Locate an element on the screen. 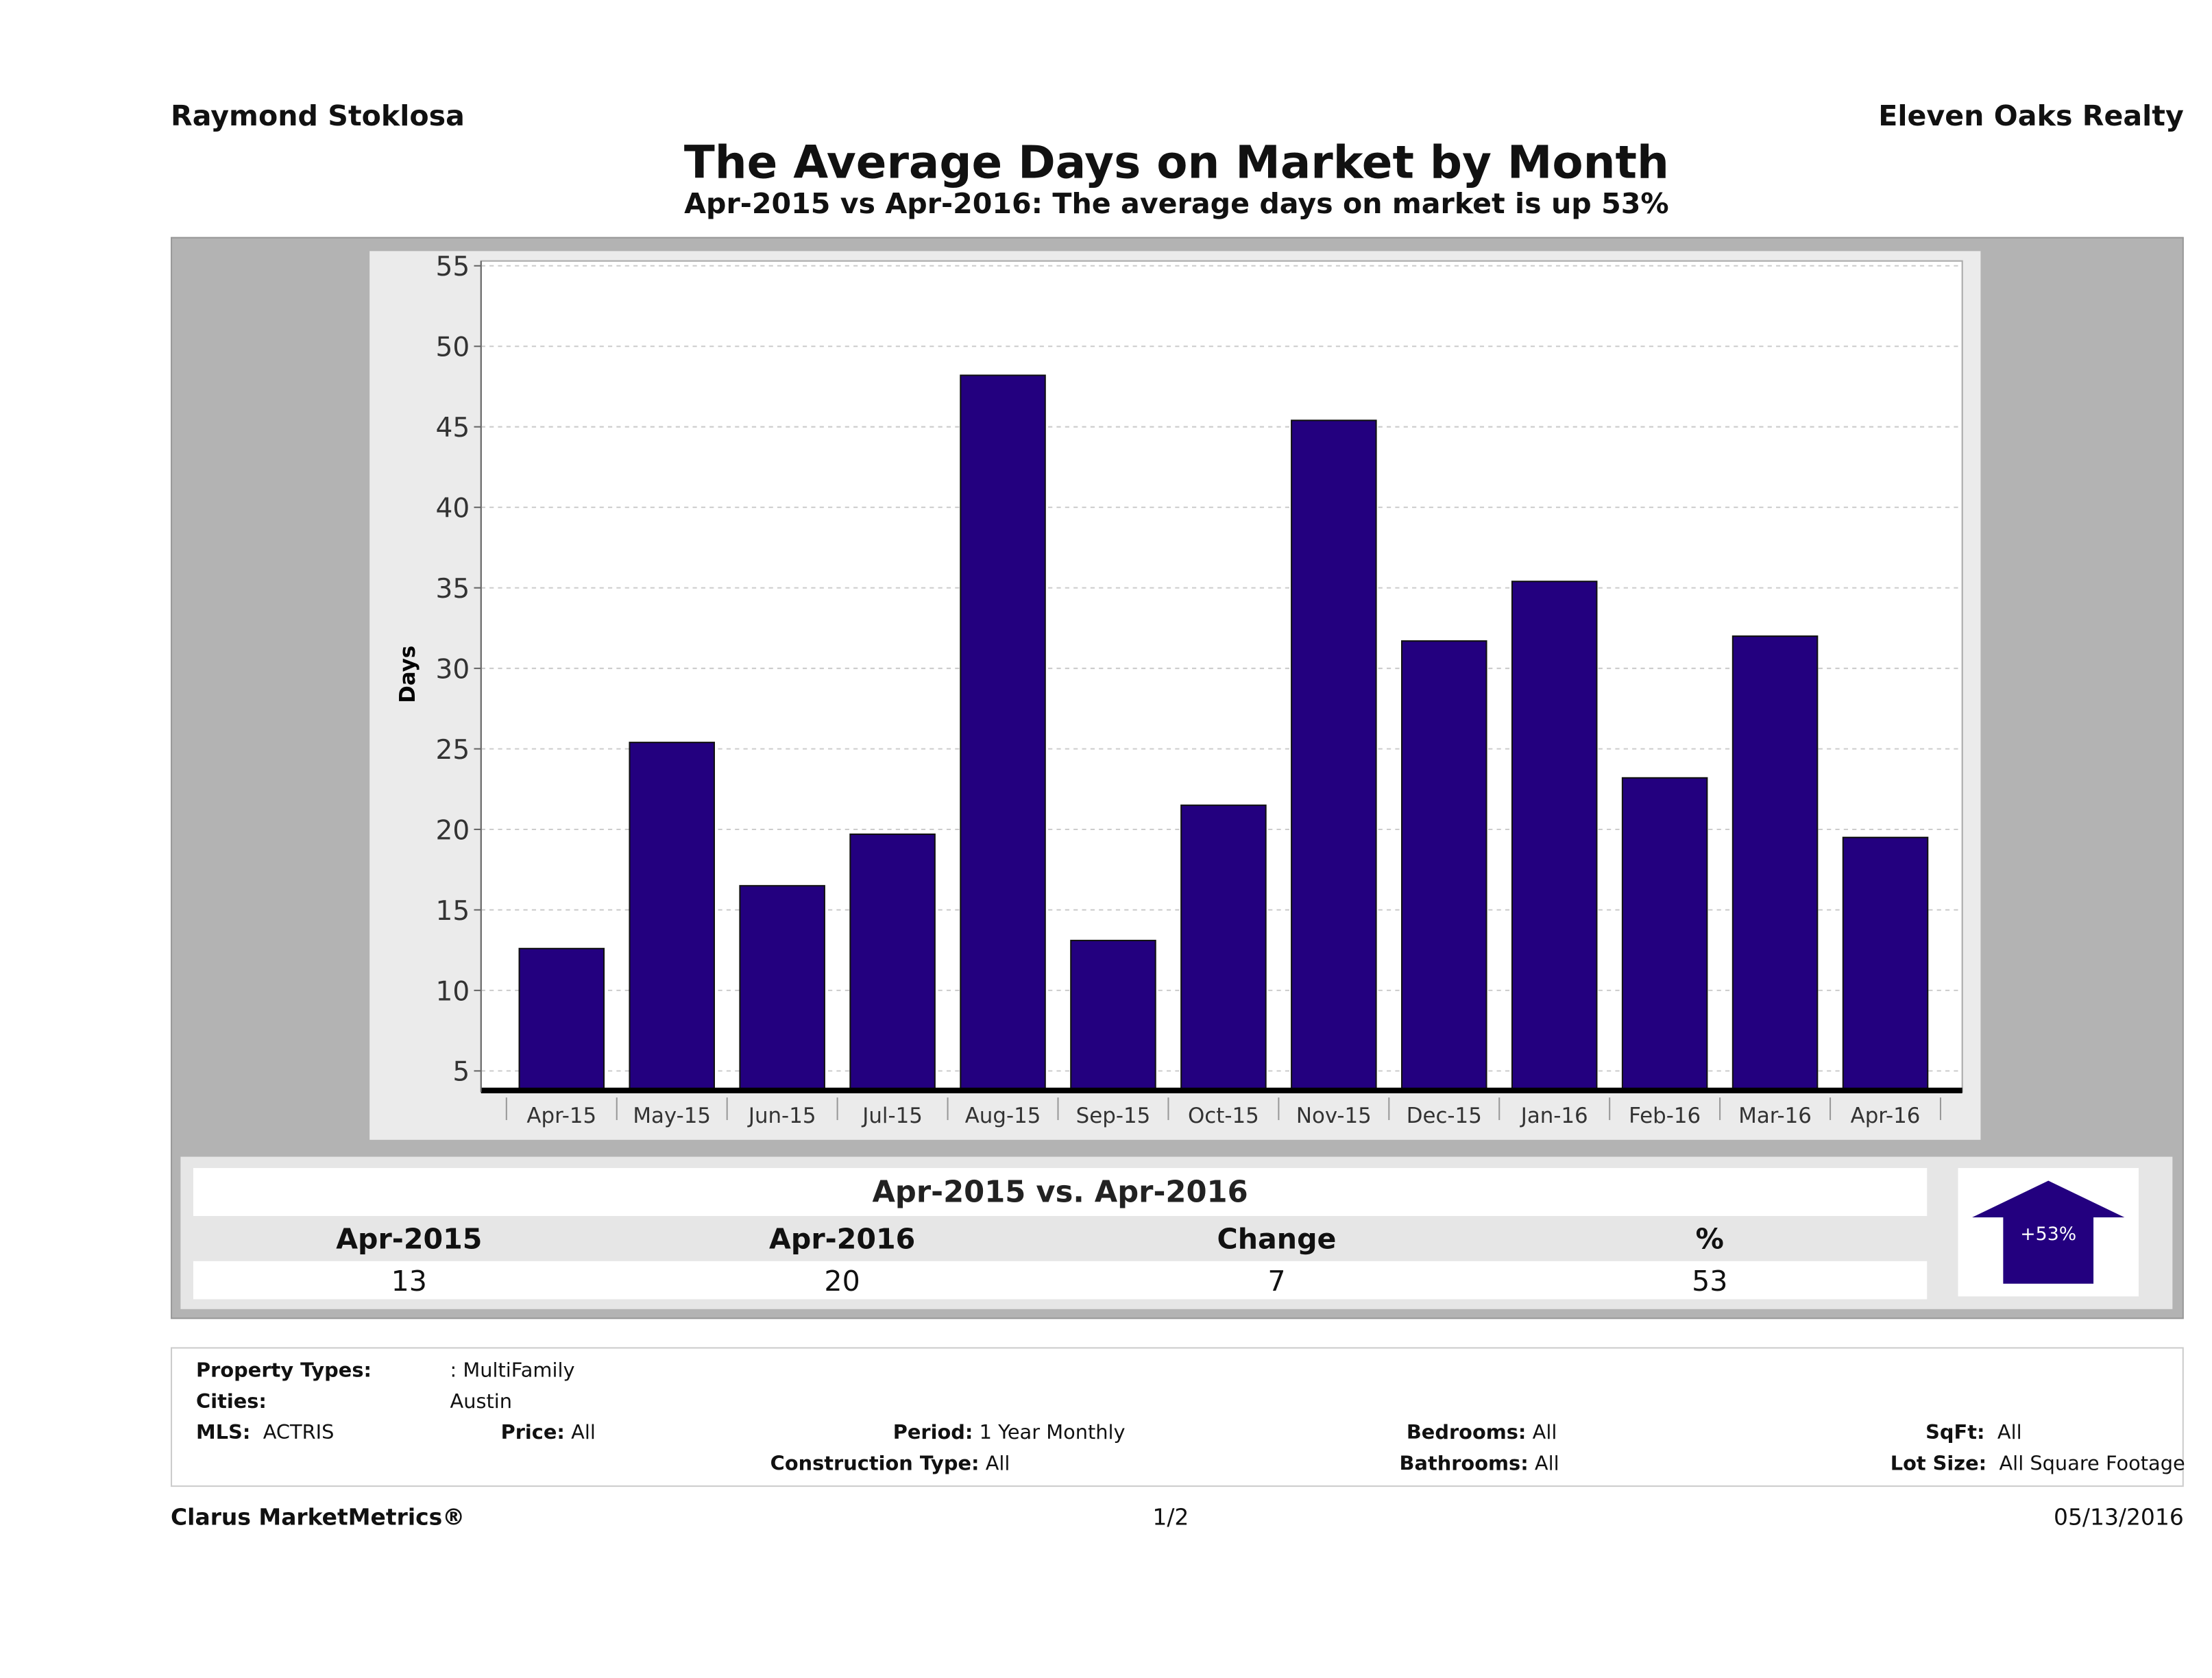 Image resolution: width=2212 pixels, height=1678 pixels. change-badge-text: +53% is located at coordinates (2048, 1234).